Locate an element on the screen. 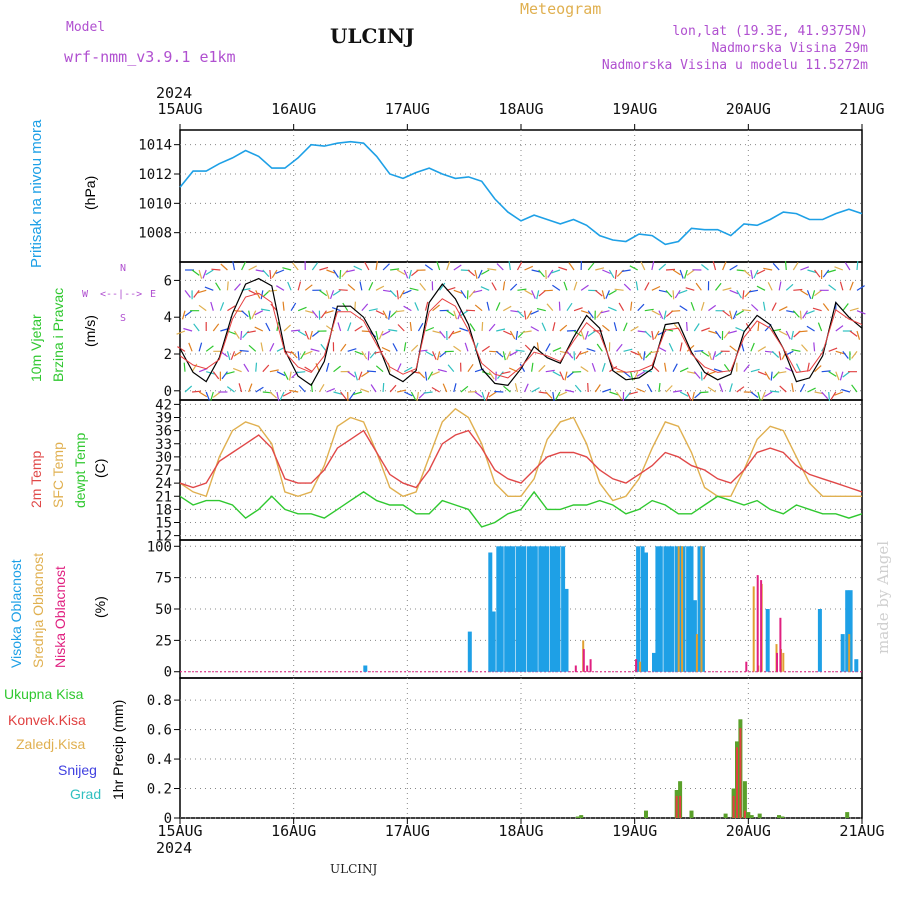  cloud-low-bar is located at coordinates (761, 626).